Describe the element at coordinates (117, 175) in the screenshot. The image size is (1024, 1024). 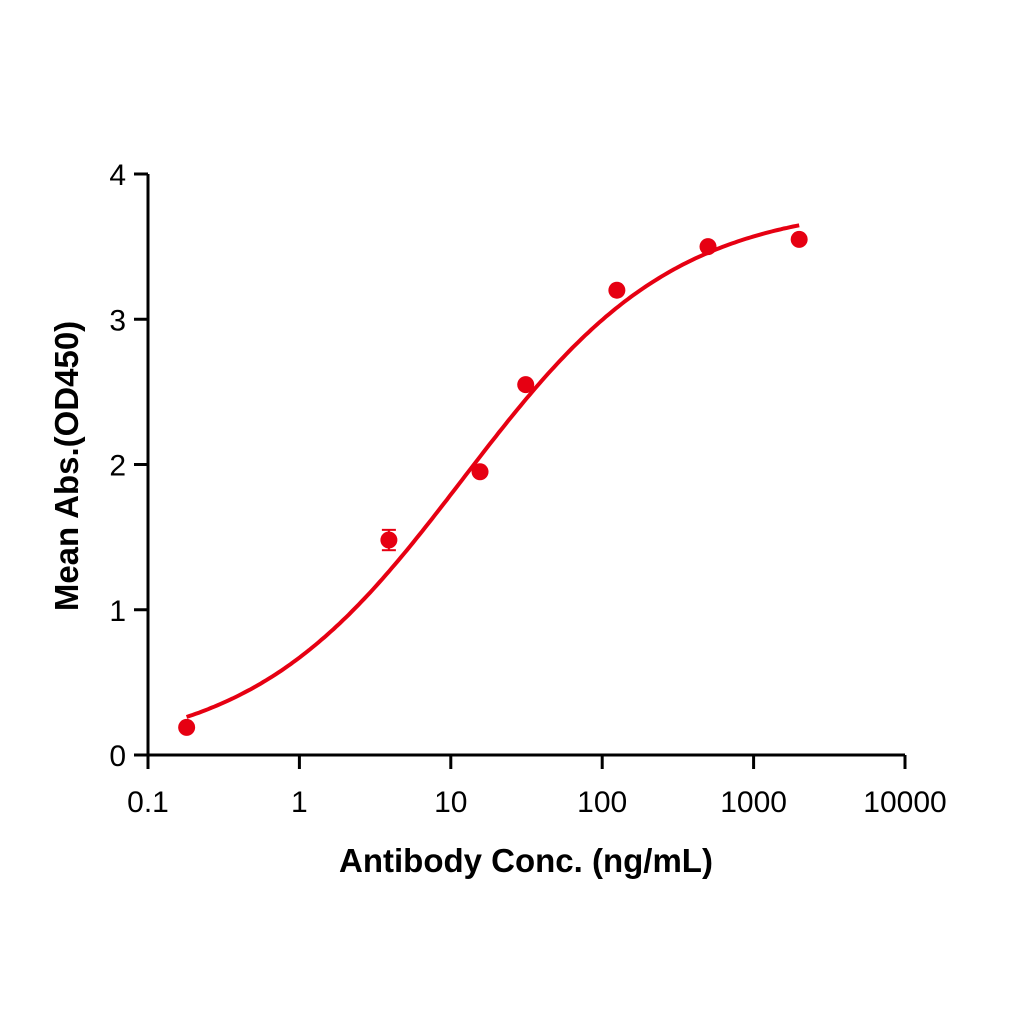
I see `y-tick-label: 4` at that location.